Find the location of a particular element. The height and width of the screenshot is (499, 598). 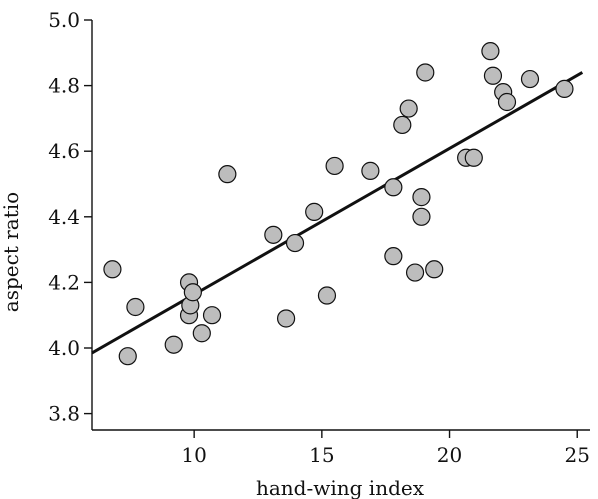

y-tick-label: 3.8 is located at coordinates (64, 414).